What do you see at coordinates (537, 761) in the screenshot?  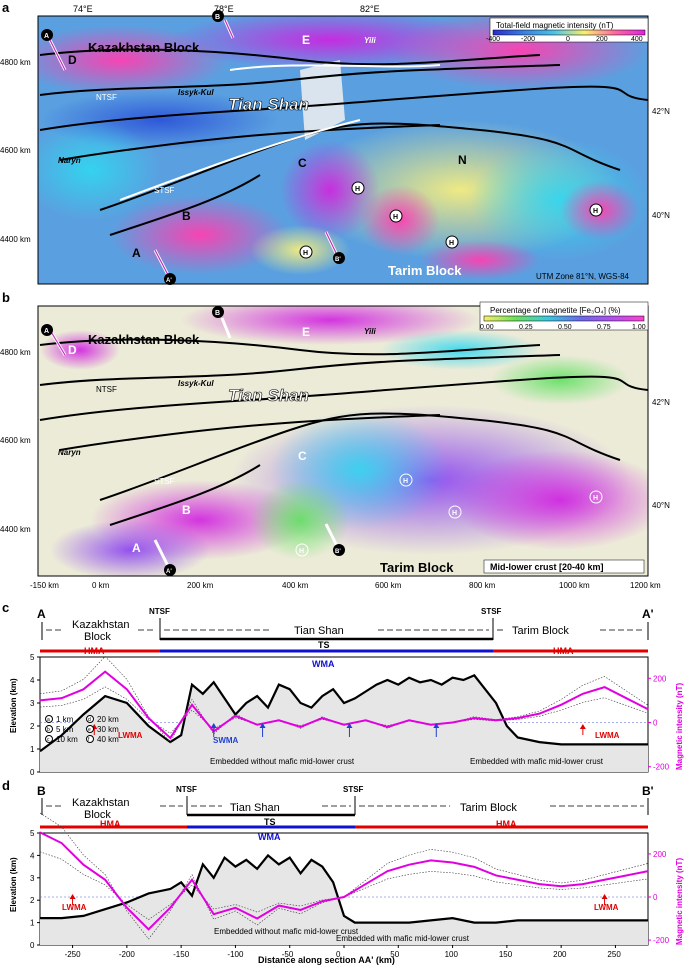 I see `c-embed-right: Embedded with mafic mid-lower crust` at bounding box center [537, 761].